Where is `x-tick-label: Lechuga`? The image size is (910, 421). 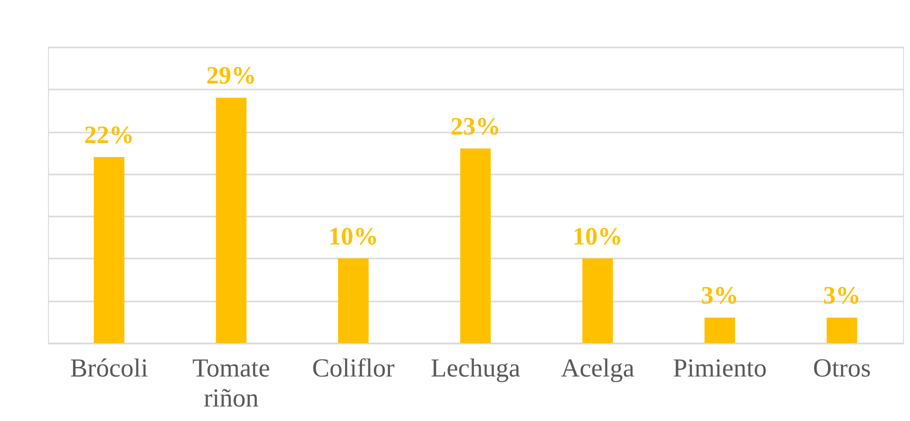
x-tick-label: Lechuga is located at coordinates (475, 368).